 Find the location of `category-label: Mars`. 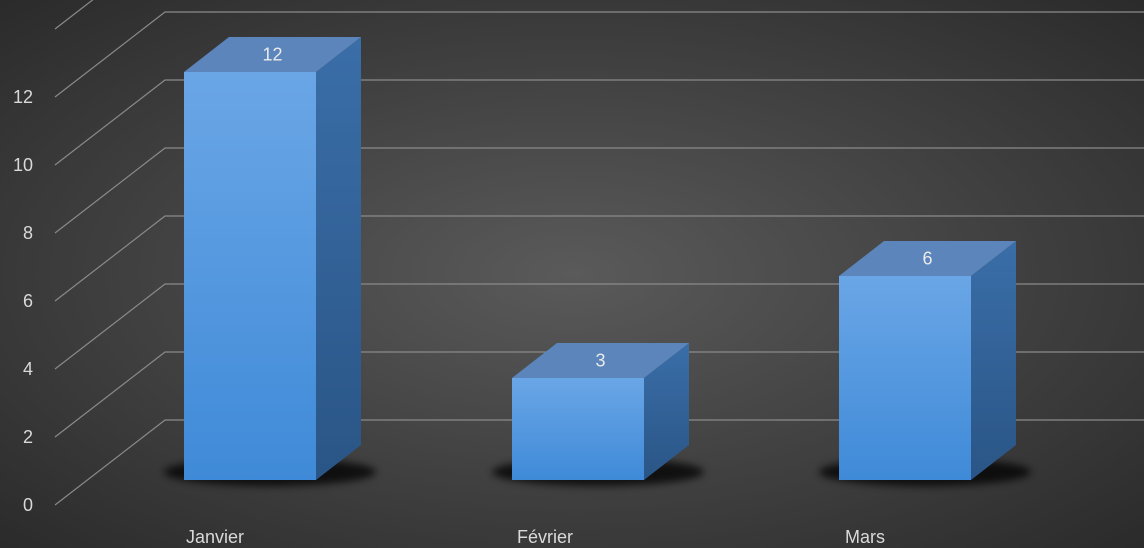

category-label: Mars is located at coordinates (865, 537).